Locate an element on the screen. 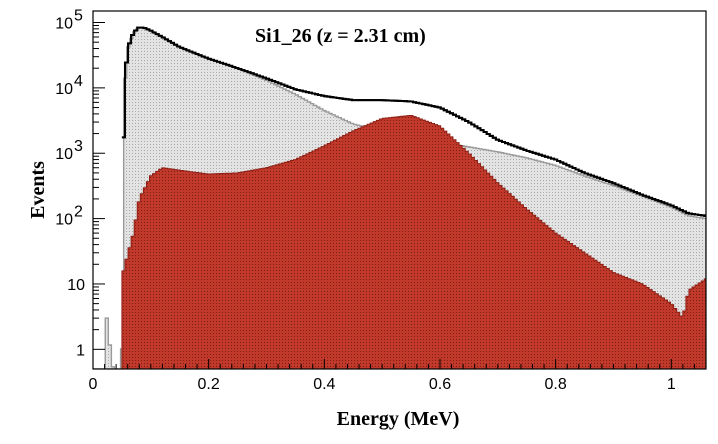 The width and height of the screenshot is (718, 444). x-tick-label: 0.6 is located at coordinates (440, 384).